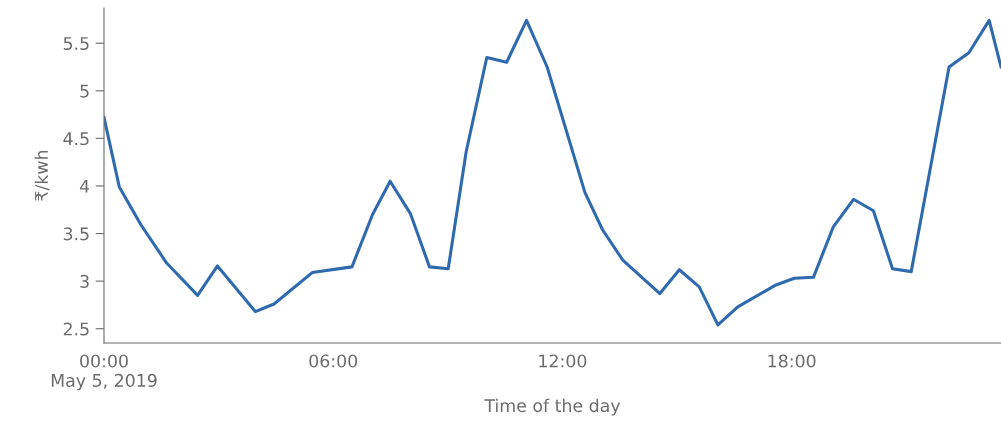 The height and width of the screenshot is (423, 1001). Describe the element at coordinates (76, 44) in the screenshot. I see `y-tick-label: 5.5` at that location.